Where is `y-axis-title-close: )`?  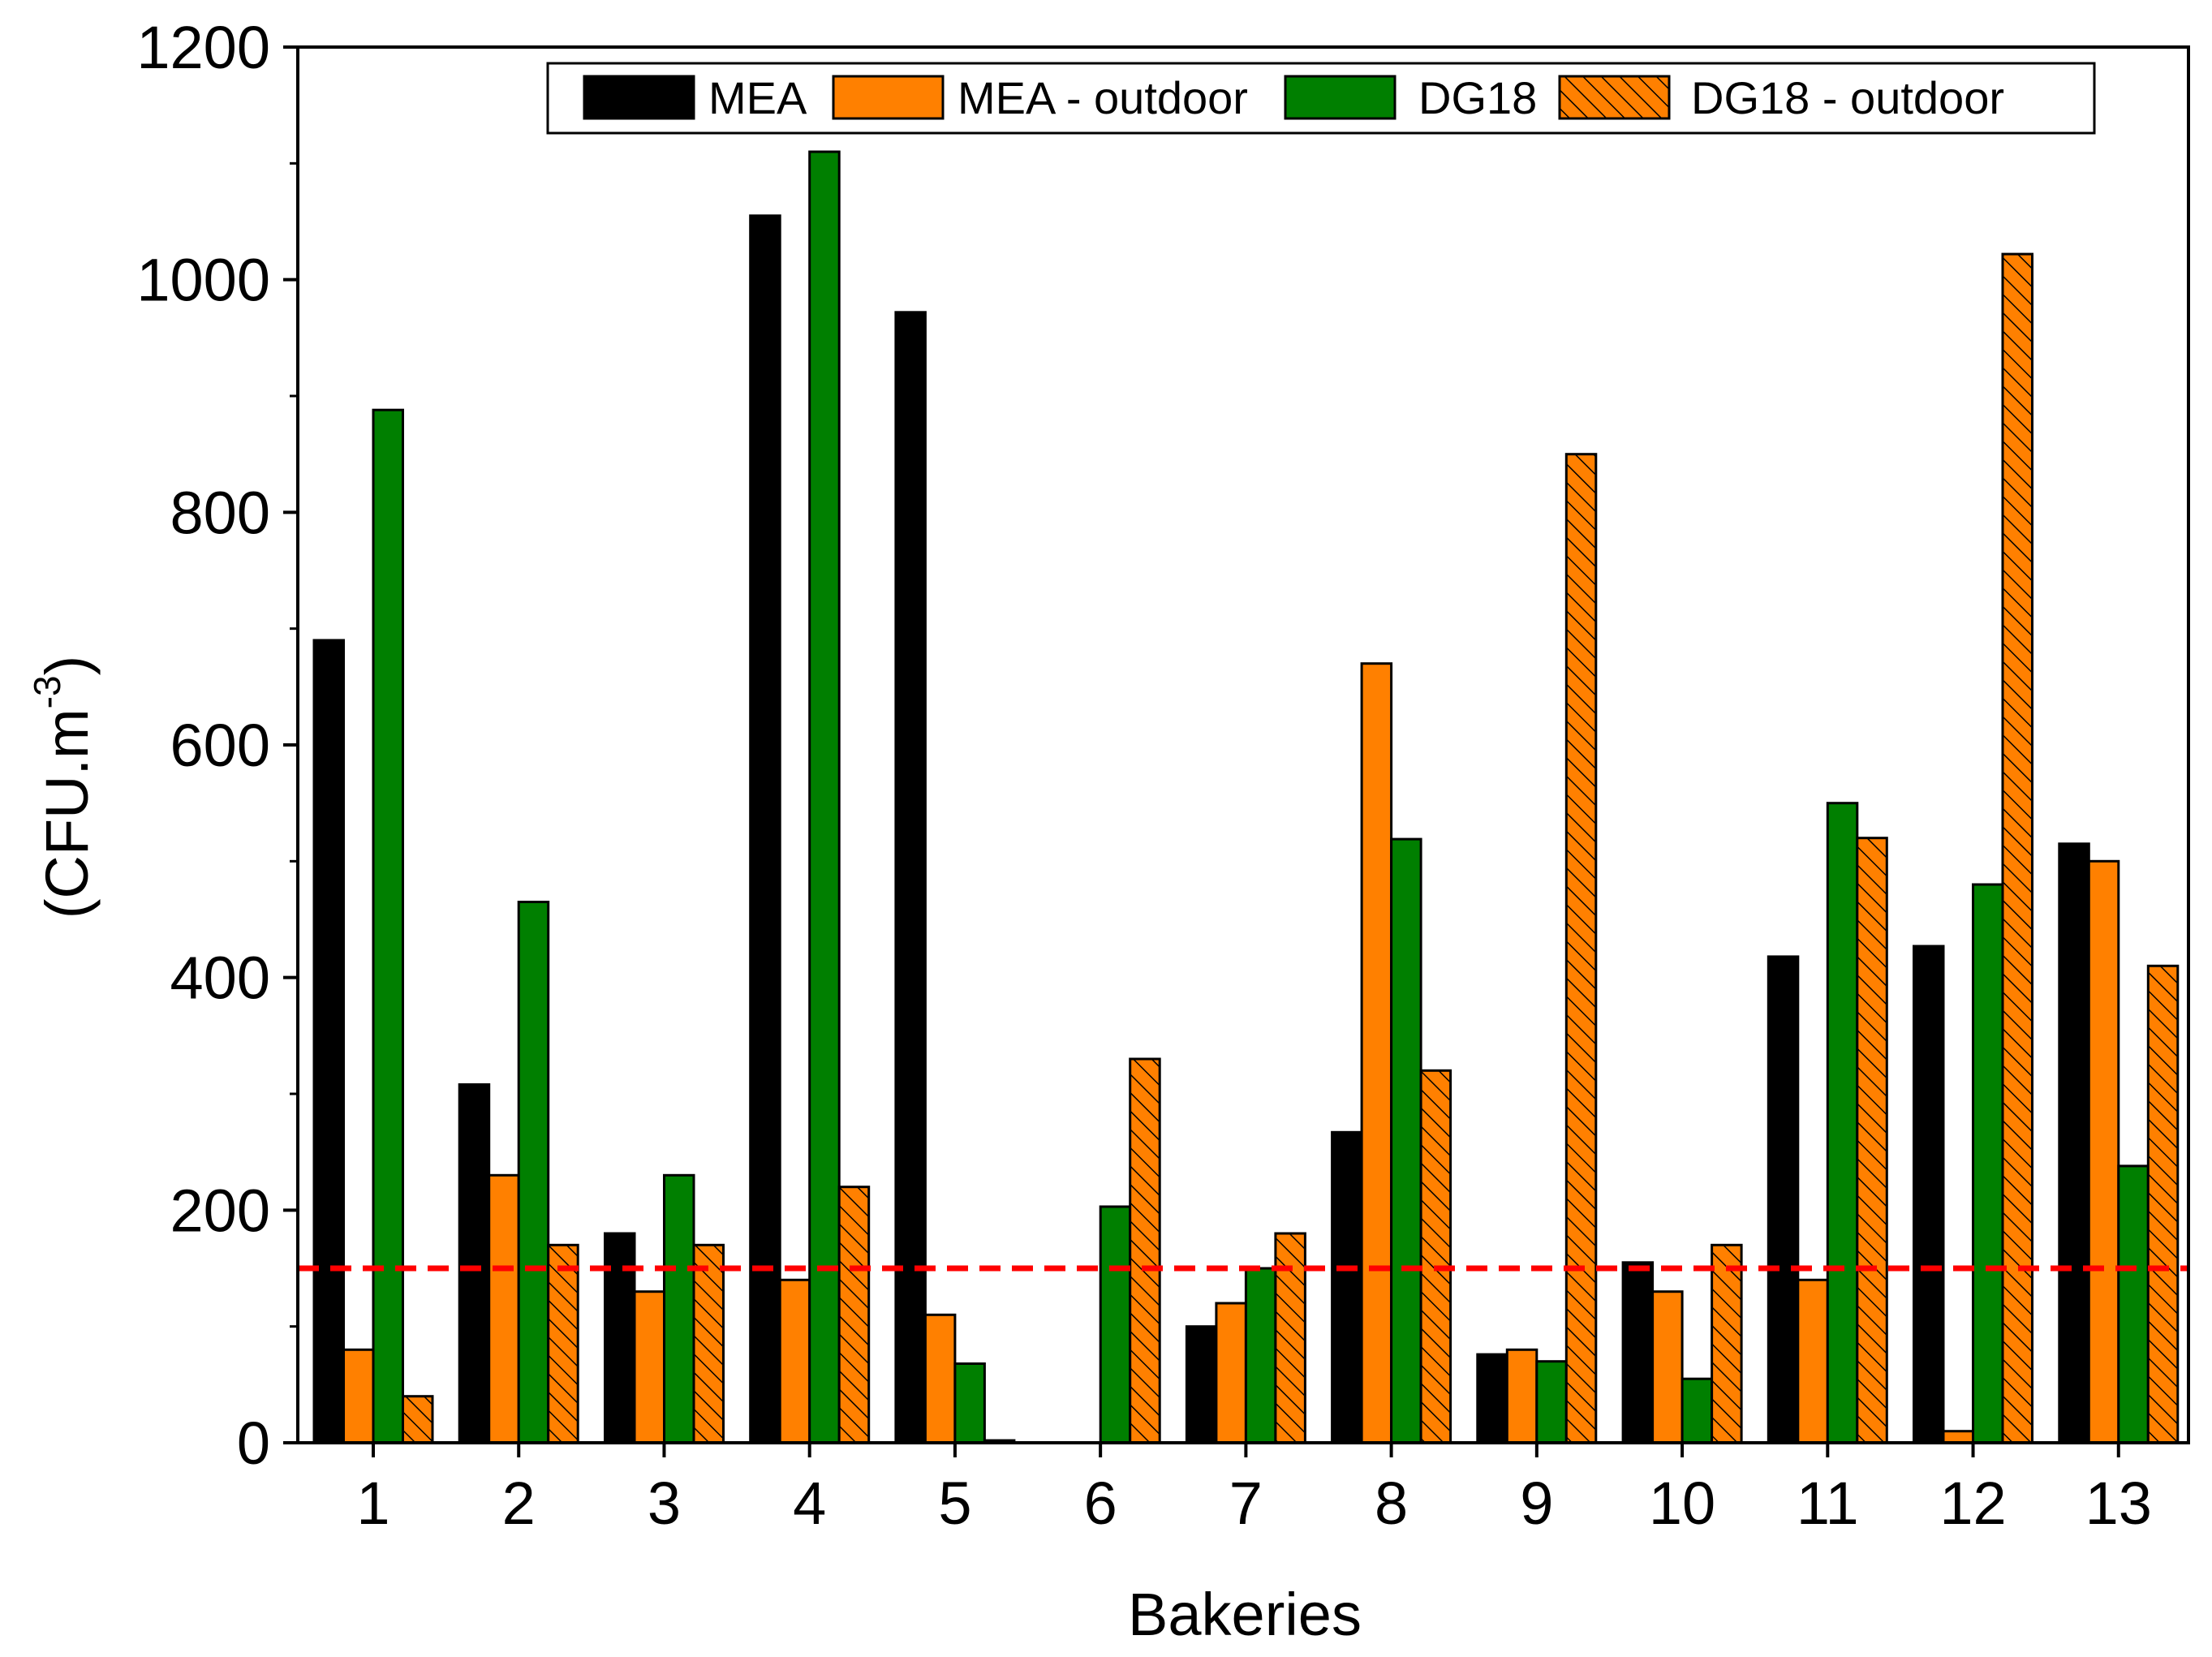 y-axis-title-close: ) is located at coordinates (67, 666).